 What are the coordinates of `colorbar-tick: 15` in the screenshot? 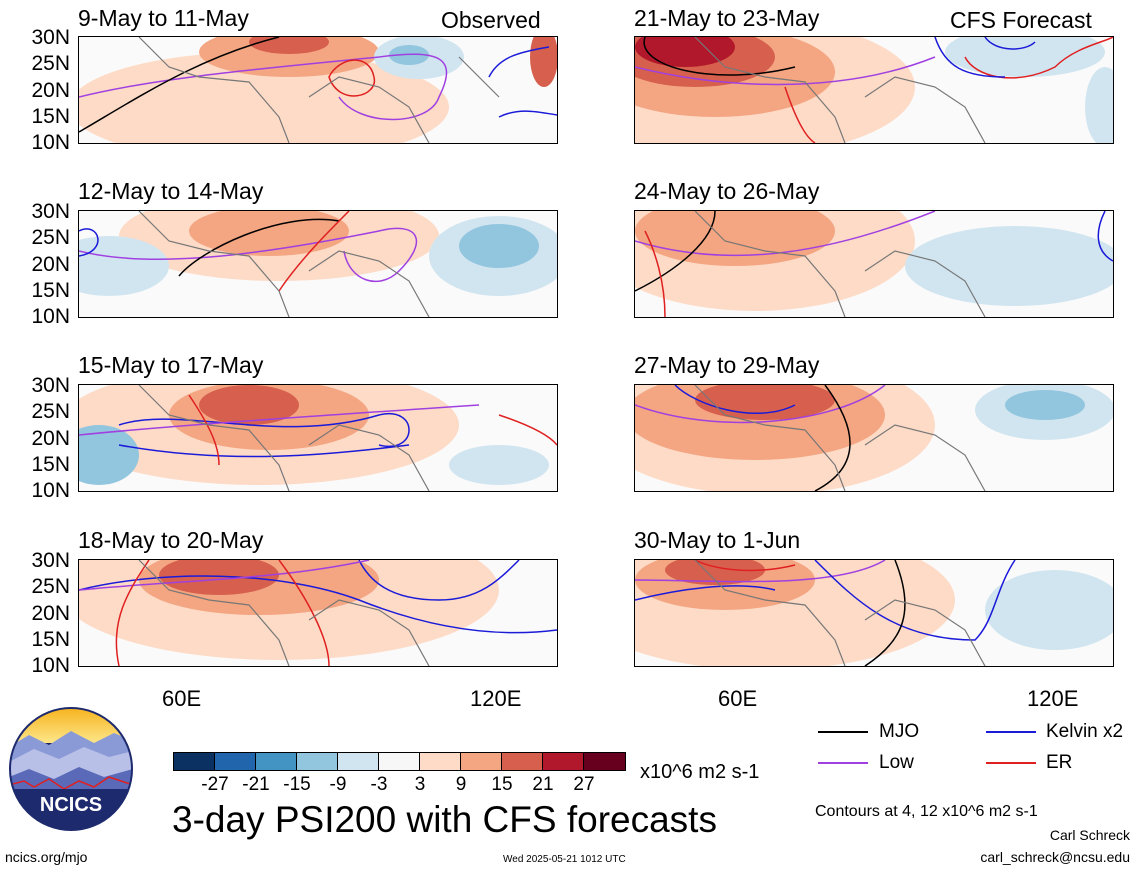 It's located at (502, 784).